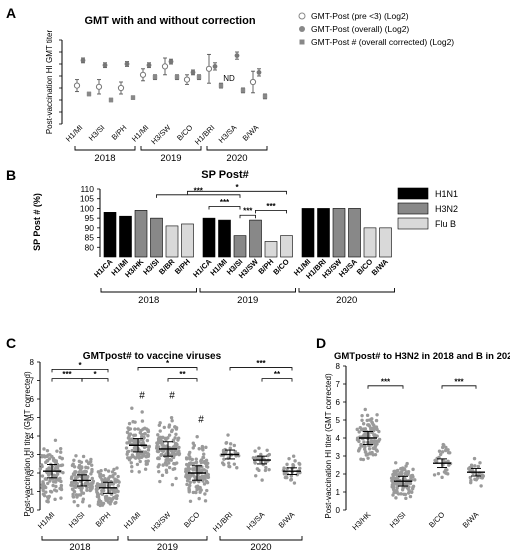 This screenshot has width=510, height=550. Describe the element at coordinates (360, 16) in the screenshot. I see `legend-label: GMT-Post (pre <3) (Log2)` at that location.